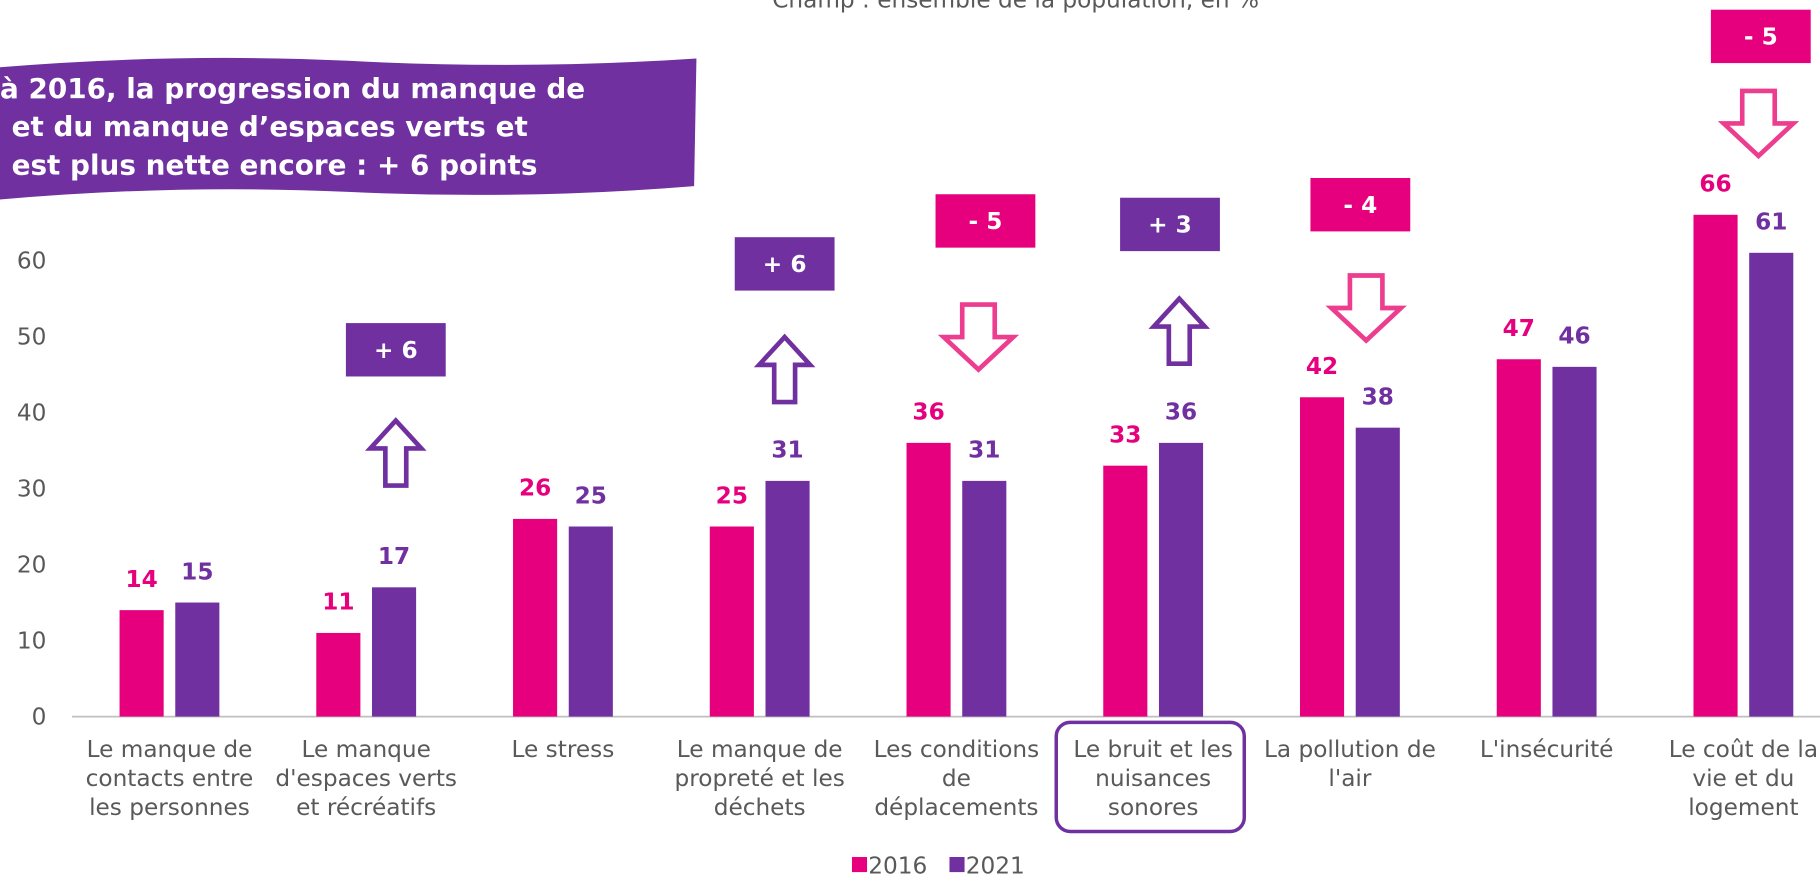 The image size is (1820, 876). What do you see at coordinates (1153, 778) in the screenshot?
I see `x-tick-label: Le bruit et les nuisances sonores` at bounding box center [1153, 778].